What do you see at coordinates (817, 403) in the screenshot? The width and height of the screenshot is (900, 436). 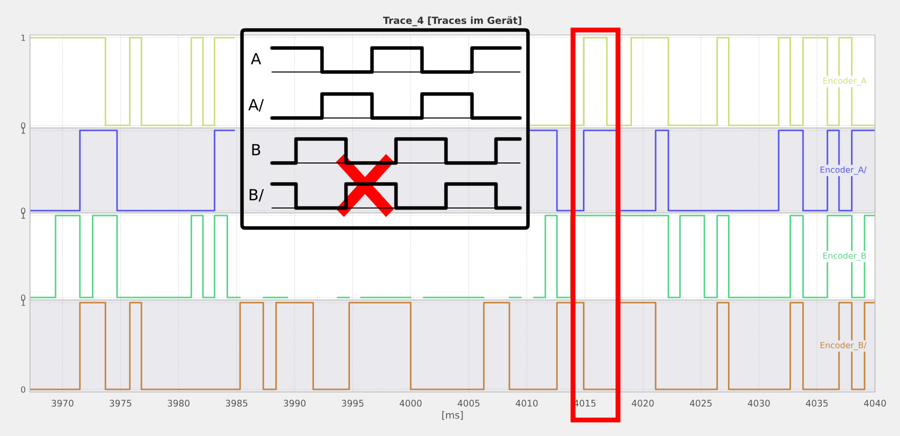 I see `x-tick-label: 4035` at bounding box center [817, 403].